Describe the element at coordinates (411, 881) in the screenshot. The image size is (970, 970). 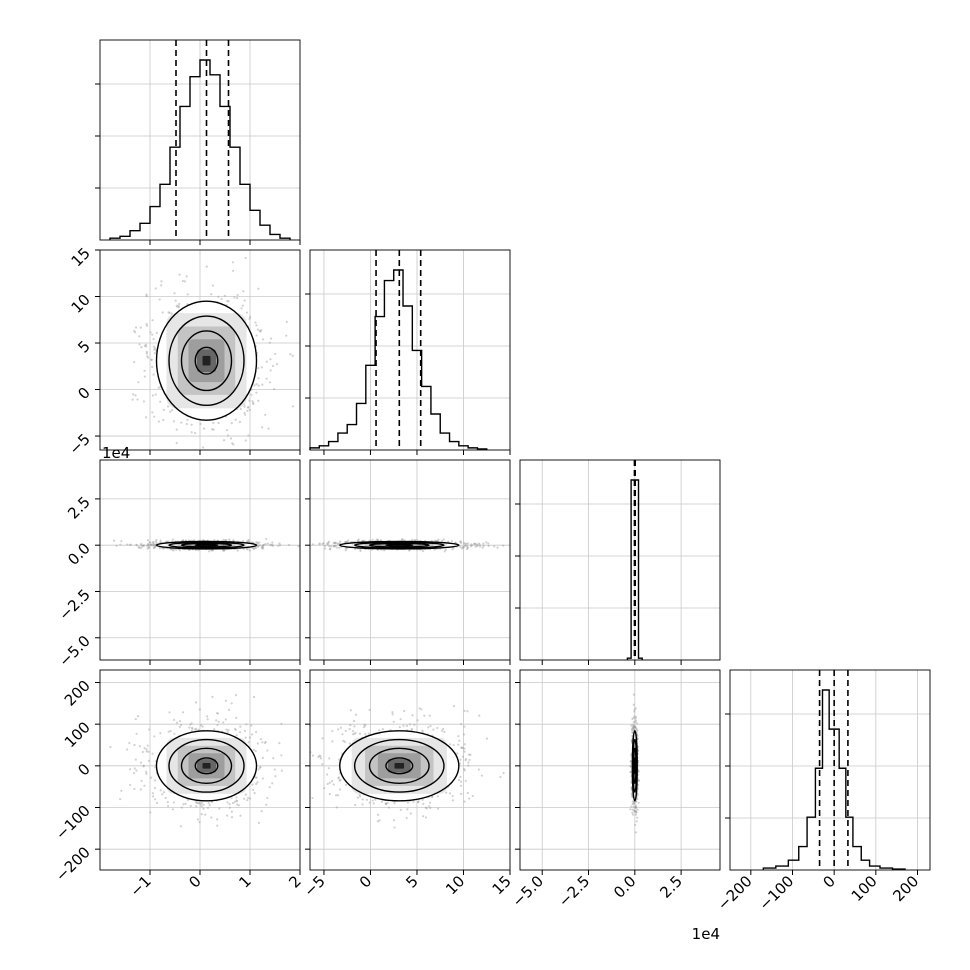
I see `x-tick-label: 5` at that location.